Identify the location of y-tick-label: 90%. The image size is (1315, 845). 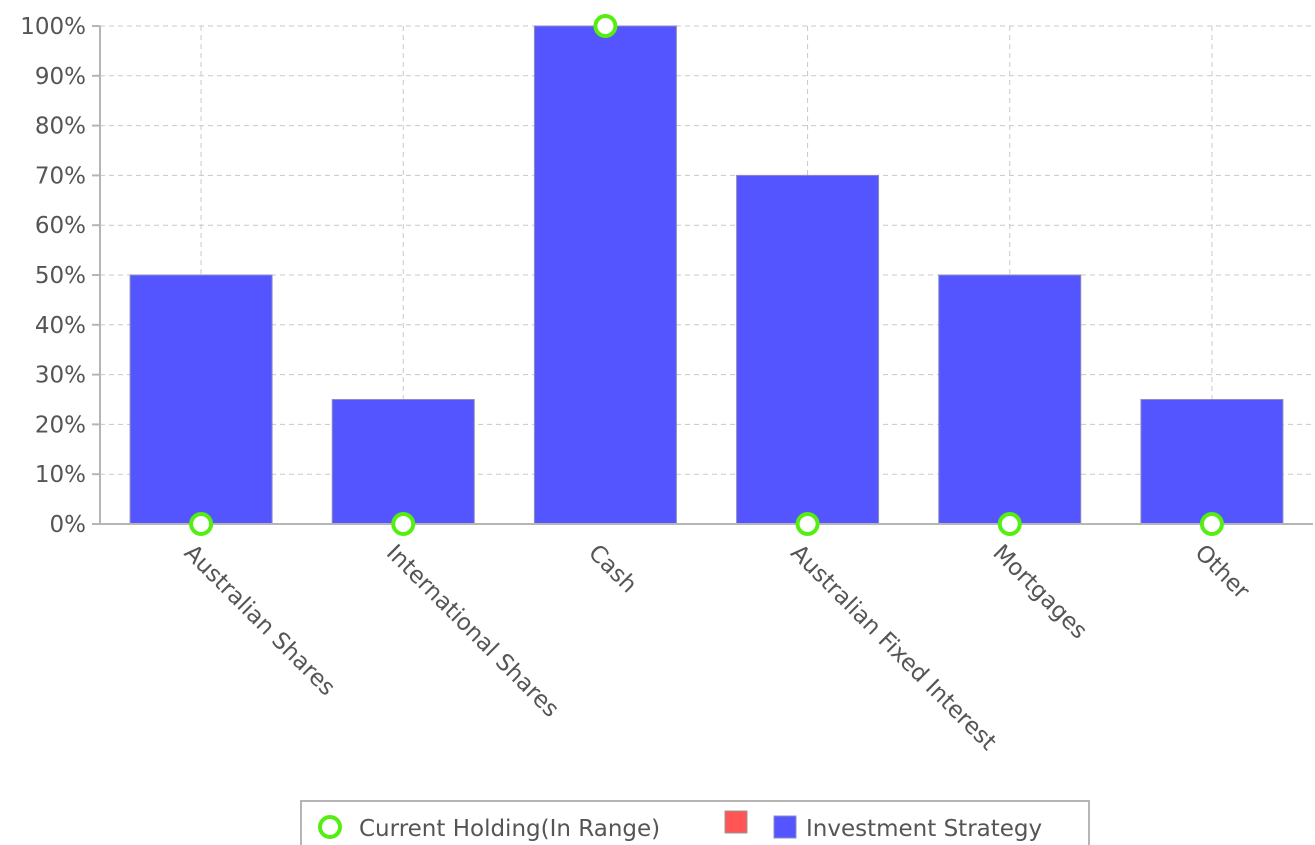
(60, 77).